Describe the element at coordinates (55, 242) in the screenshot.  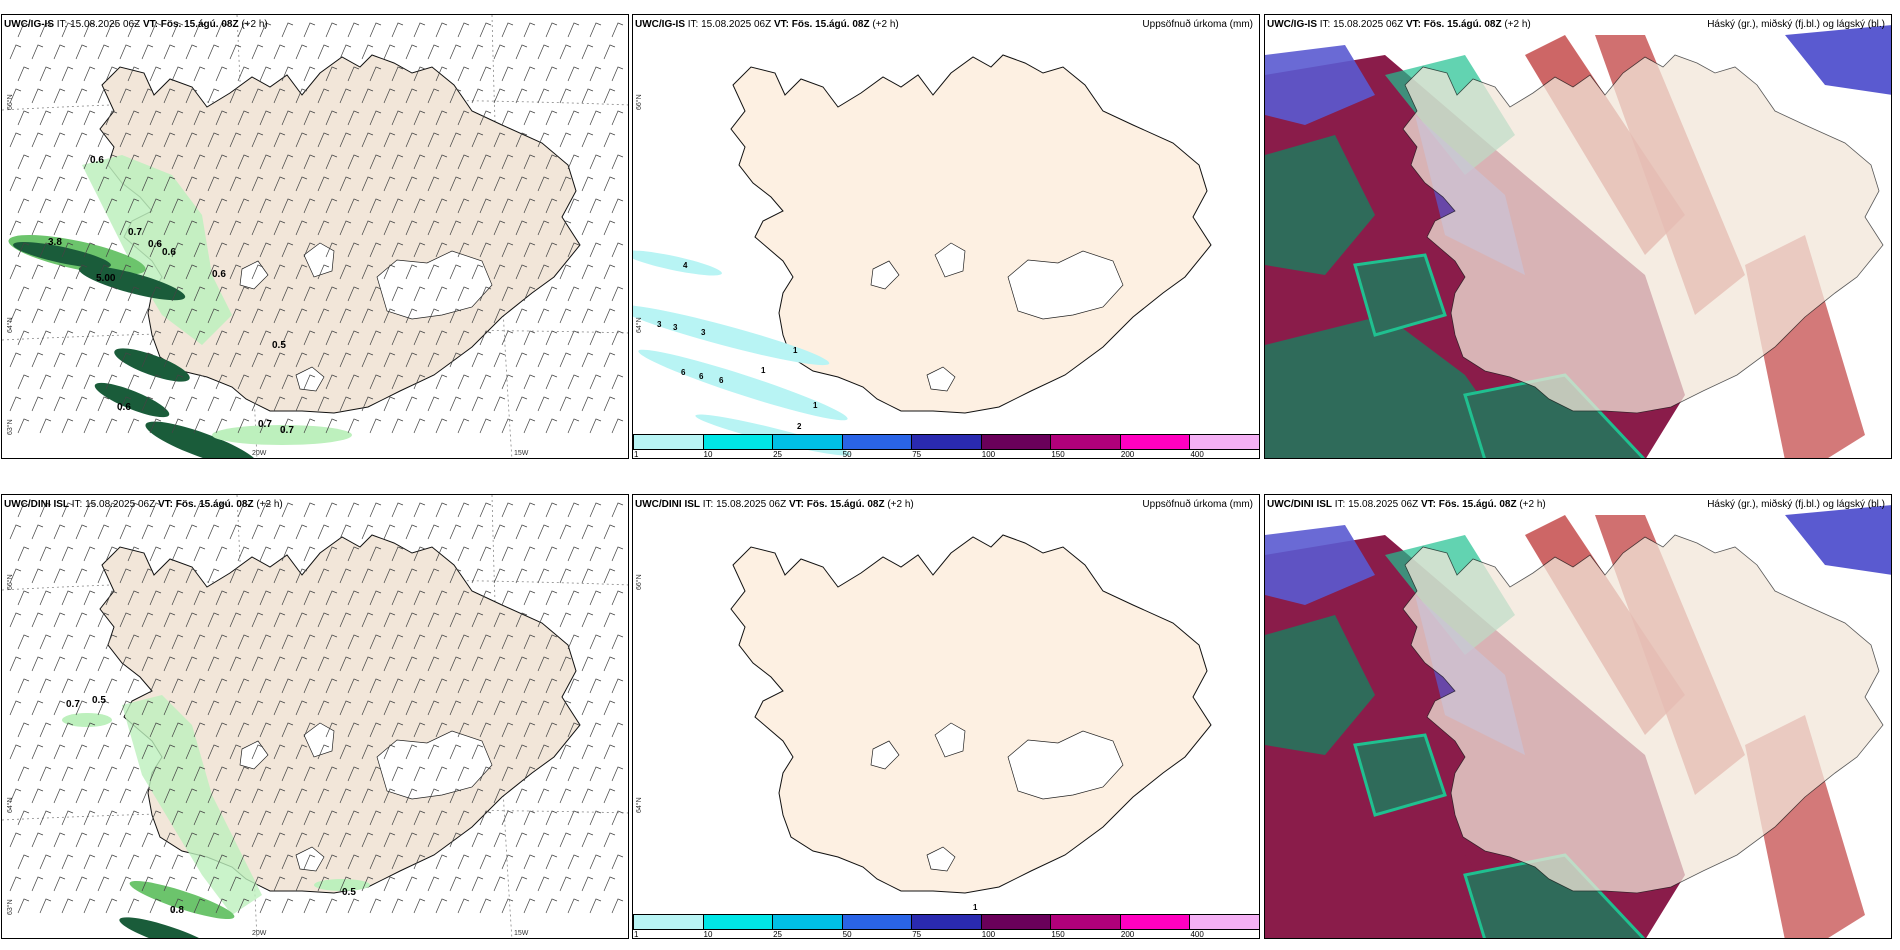
I see `precip-value-label: 3.8` at that location.